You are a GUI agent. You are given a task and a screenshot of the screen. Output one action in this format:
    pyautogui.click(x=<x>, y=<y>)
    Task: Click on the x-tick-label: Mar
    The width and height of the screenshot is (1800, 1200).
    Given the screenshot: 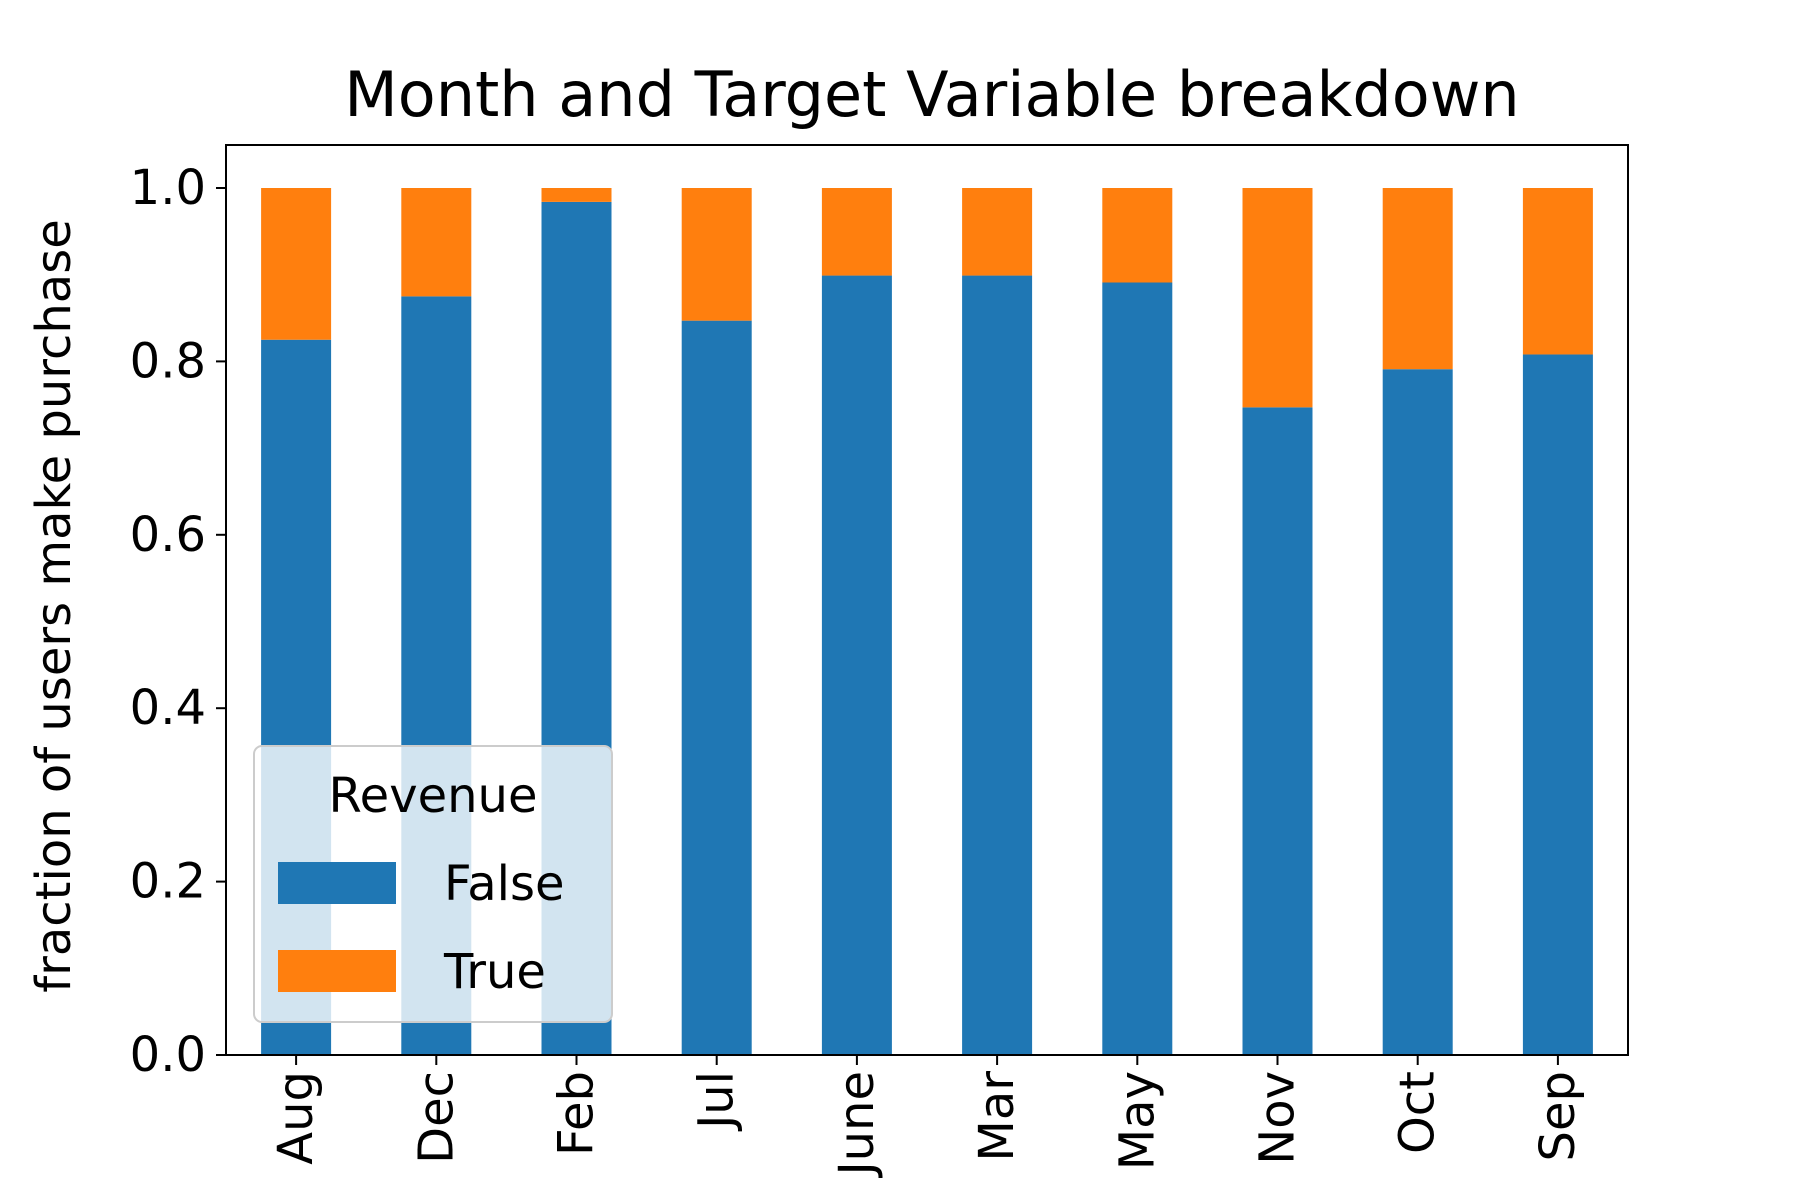 What is the action you would take?
    pyautogui.click(x=997, y=1116)
    